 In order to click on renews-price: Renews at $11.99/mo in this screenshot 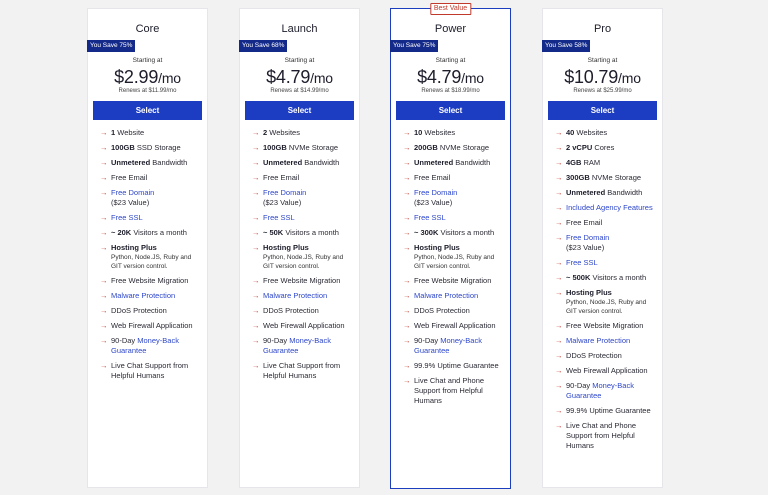, I will do `click(147, 91)`.